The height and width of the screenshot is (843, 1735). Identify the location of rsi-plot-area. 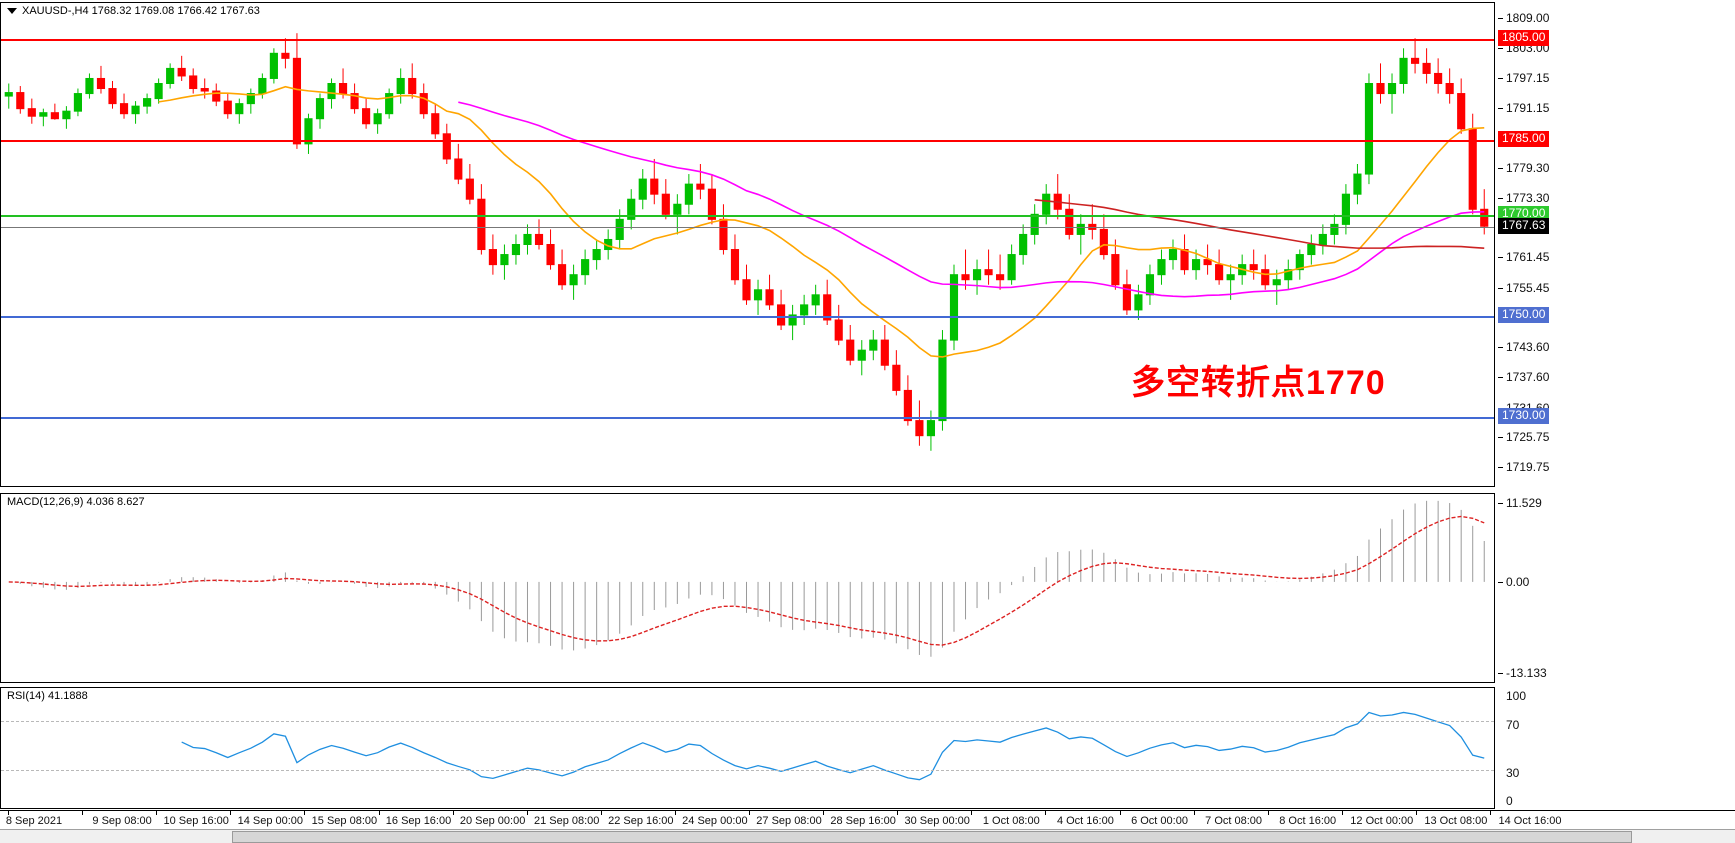
(747, 748).